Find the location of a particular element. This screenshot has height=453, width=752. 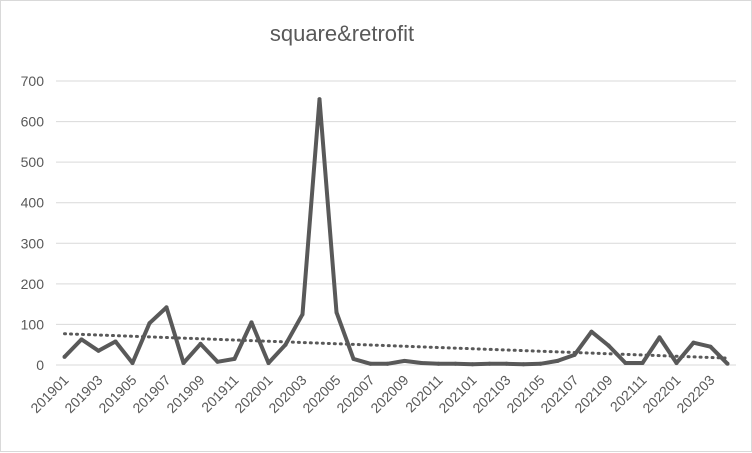

y-tick-label: 400 is located at coordinates (33, 203).